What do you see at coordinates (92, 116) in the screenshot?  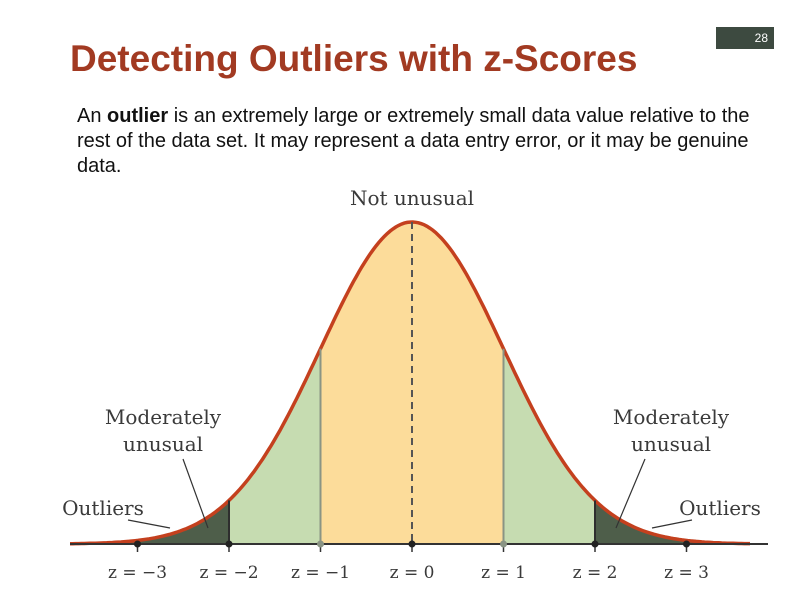 I see `intro-prefix: An` at bounding box center [92, 116].